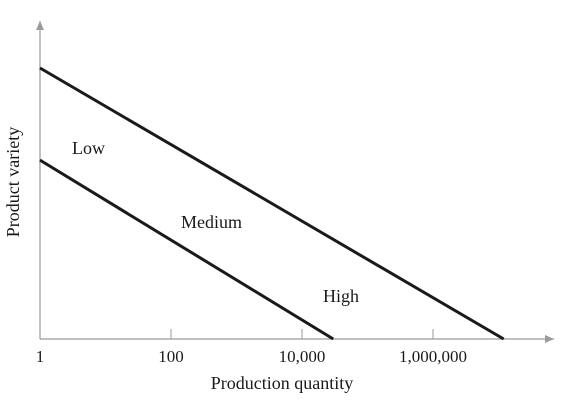 The height and width of the screenshot is (407, 573). What do you see at coordinates (40, 356) in the screenshot?
I see `x-tick-label: 1` at bounding box center [40, 356].